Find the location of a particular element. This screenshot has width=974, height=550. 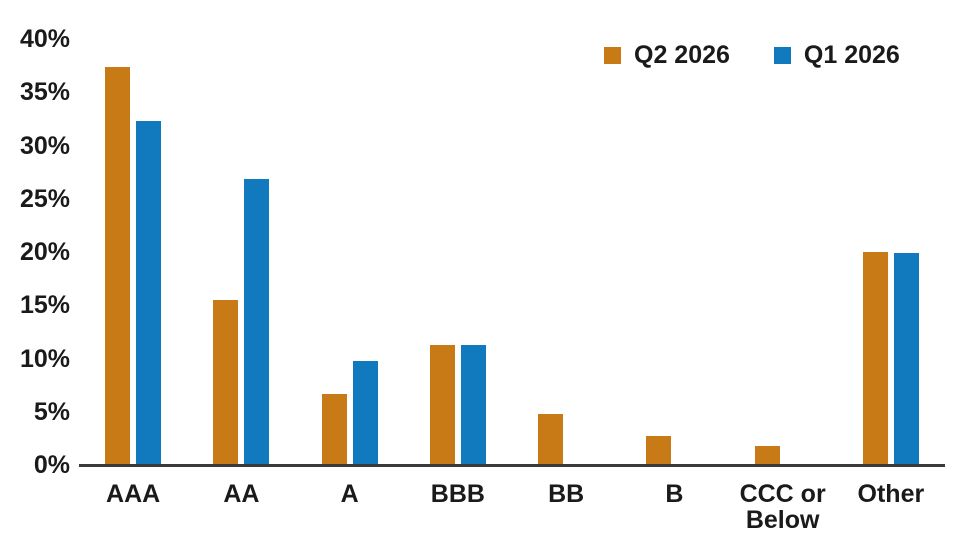

y-tick-label: 40% is located at coordinates (44, 39).